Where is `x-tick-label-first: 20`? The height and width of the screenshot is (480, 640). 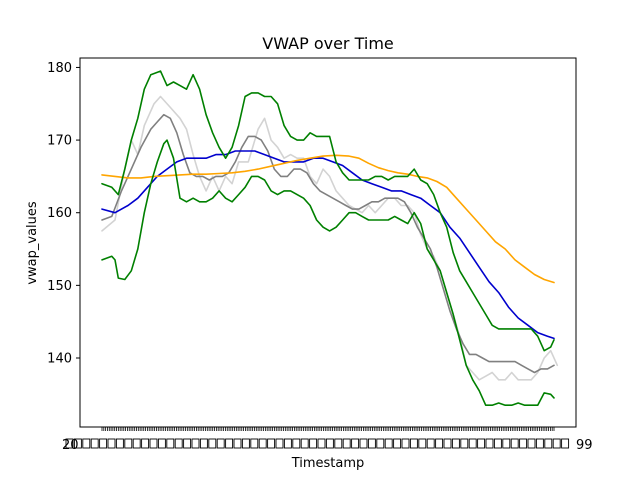 x-tick-label-first: 20 is located at coordinates (70, 445).